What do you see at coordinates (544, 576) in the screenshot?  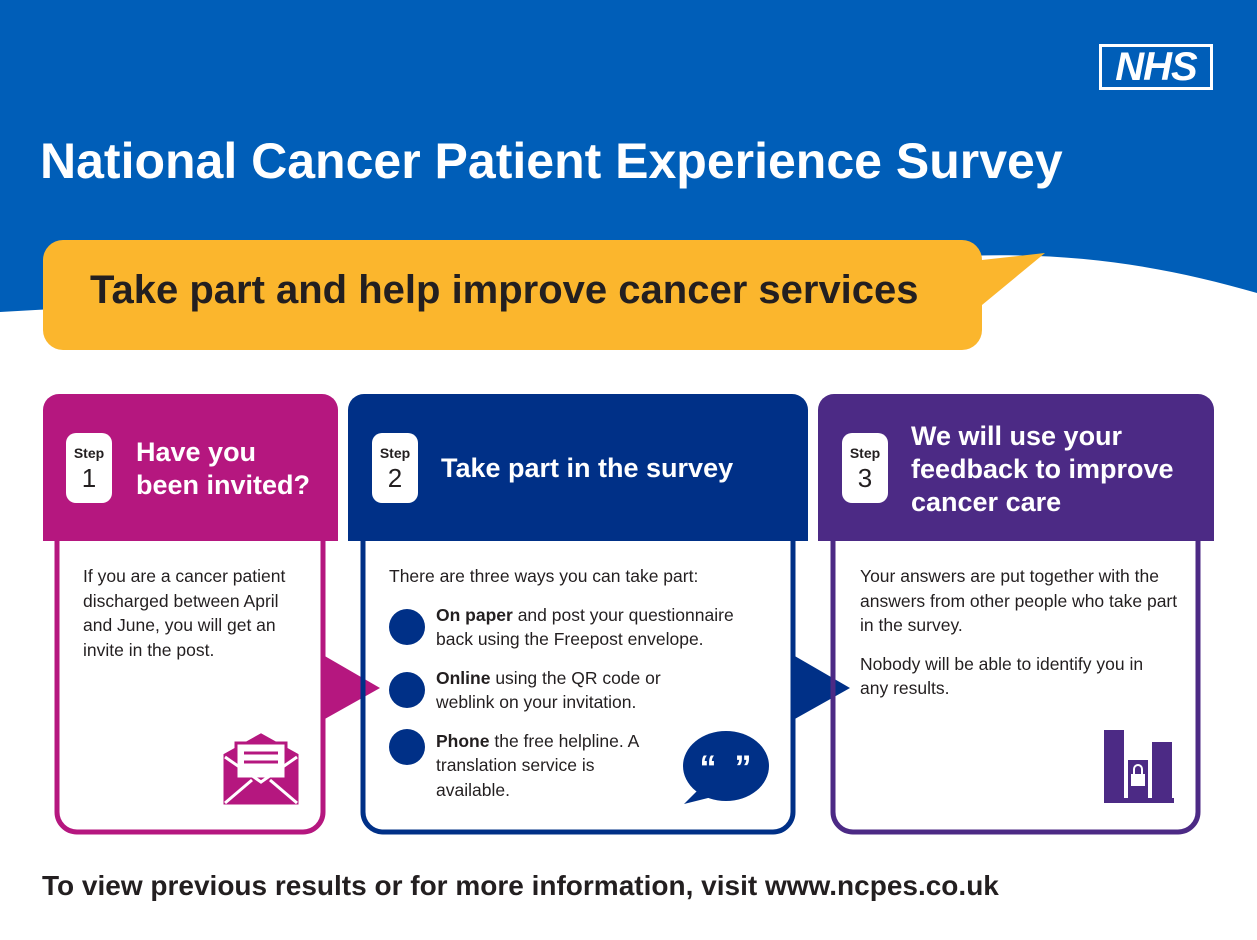 I see `paragraph: There are three ways you can take part:` at bounding box center [544, 576].